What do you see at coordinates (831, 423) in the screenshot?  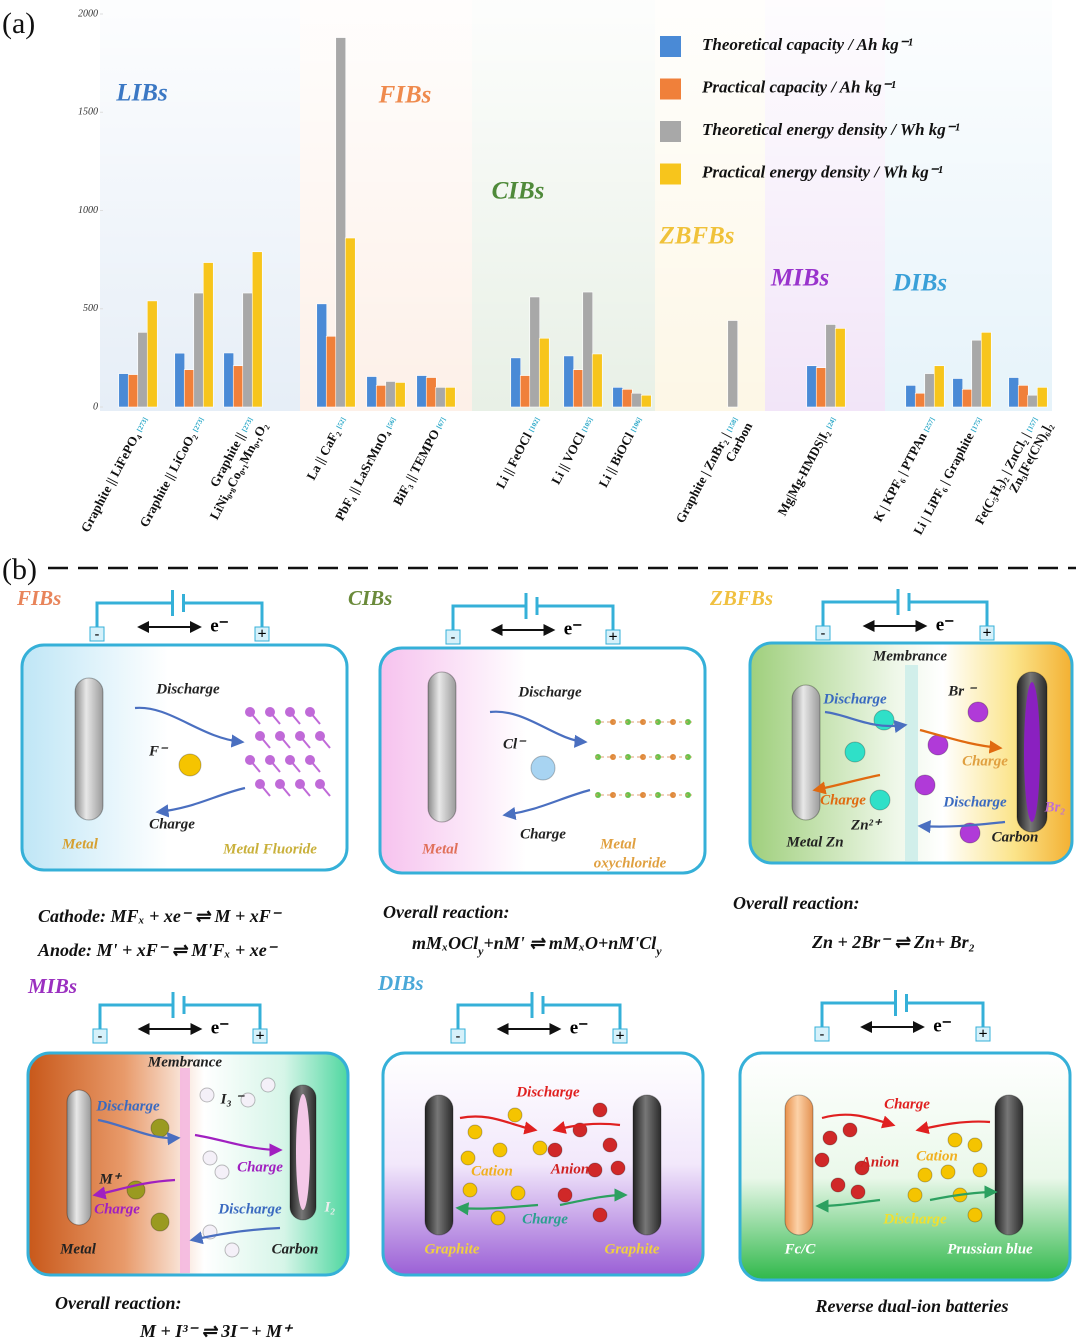 I see `reference: [24]` at bounding box center [831, 423].